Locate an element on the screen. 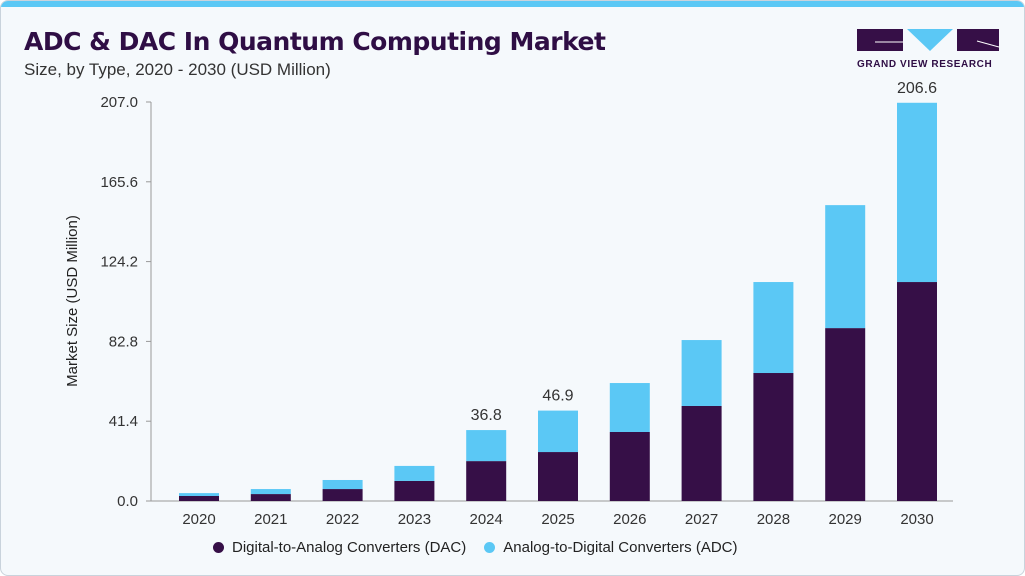 The image size is (1025, 576). bar-adc-2025 is located at coordinates (558, 431).